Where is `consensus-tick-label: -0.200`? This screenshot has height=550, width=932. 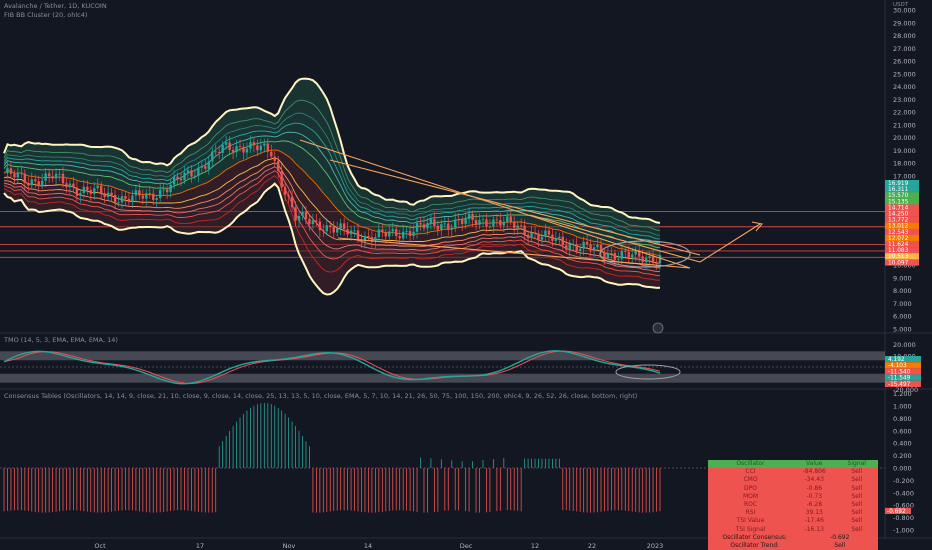
consensus-tick-label: -0.200 is located at coordinates (903, 481).